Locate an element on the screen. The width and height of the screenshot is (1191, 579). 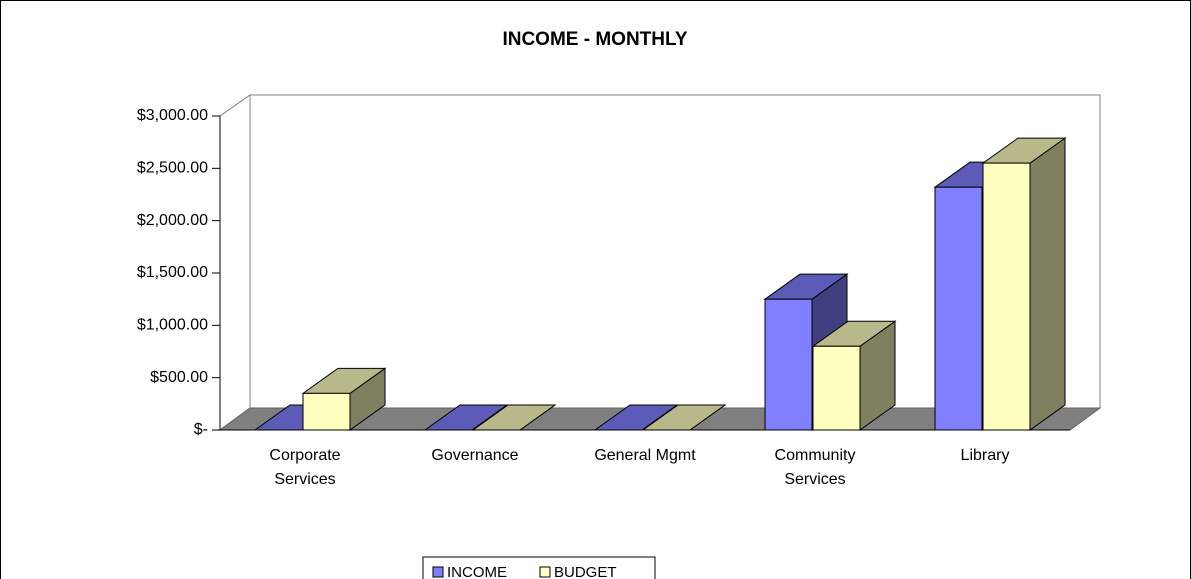
legend-label: BUDGET is located at coordinates (585, 571).